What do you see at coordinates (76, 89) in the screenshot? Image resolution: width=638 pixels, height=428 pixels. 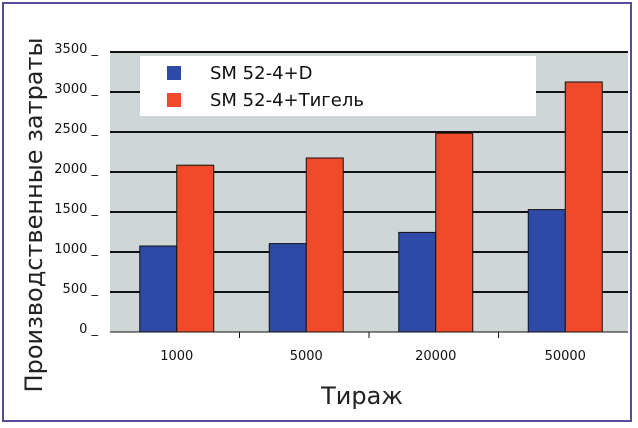 I see `y-tick-label: 3000 _` at bounding box center [76, 89].